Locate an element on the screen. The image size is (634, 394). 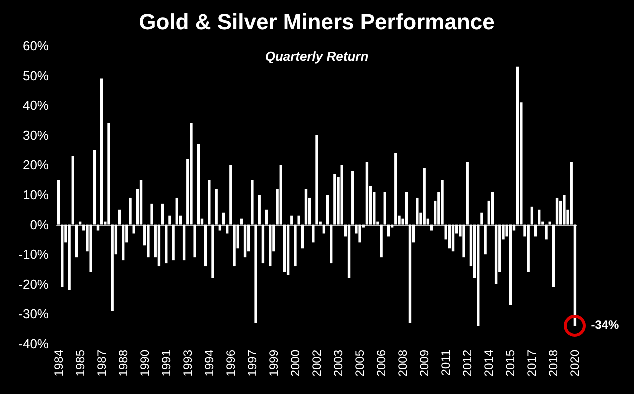
x-tick-label: 1991 is located at coordinates (166, 363).